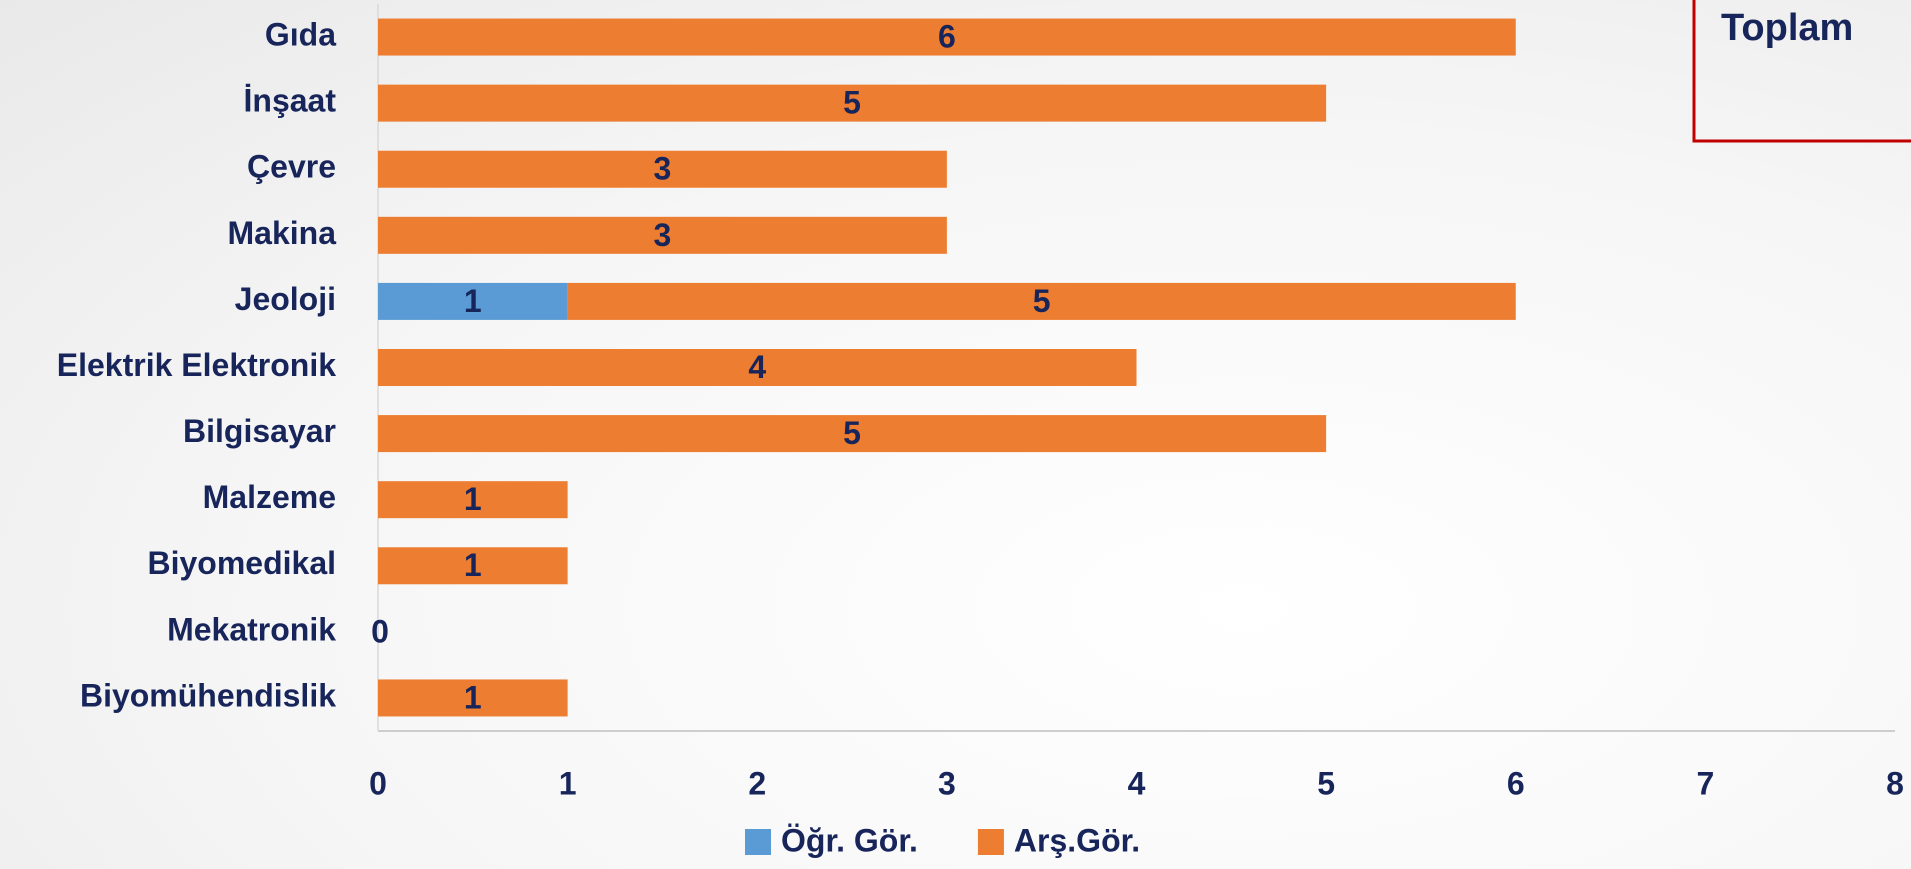  What do you see at coordinates (269, 497) in the screenshot?
I see `y-tick-label: Malzeme` at bounding box center [269, 497].